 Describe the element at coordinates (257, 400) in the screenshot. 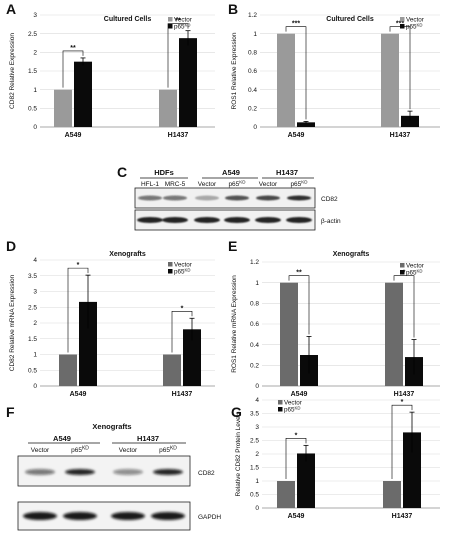

I see `chart-g-y-tick-label: 4` at that location.